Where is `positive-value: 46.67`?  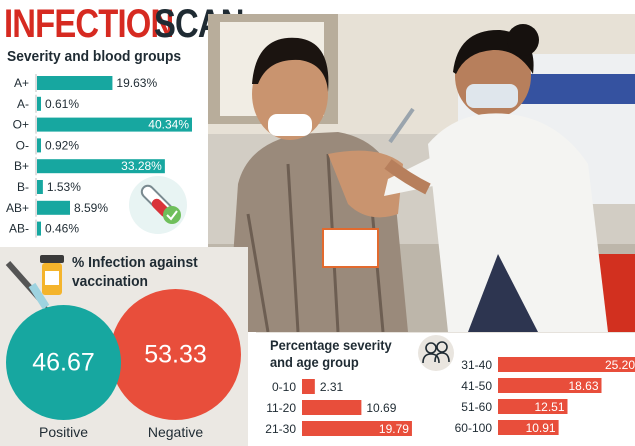 positive-value: 46.67 is located at coordinates (63, 362).